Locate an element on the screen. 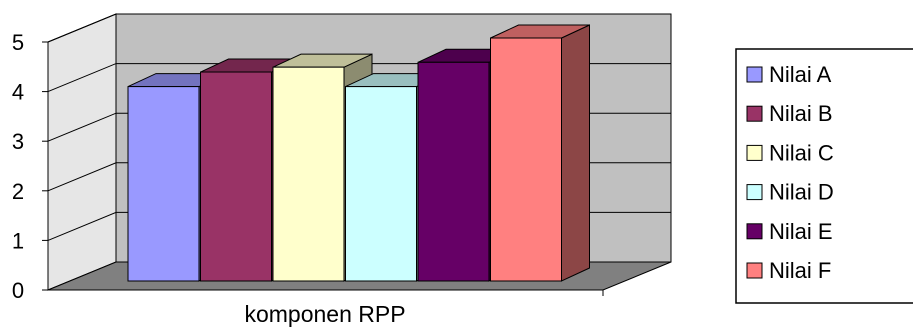 This screenshot has width=913, height=329. y-tick-label: 4 is located at coordinates (18, 92).